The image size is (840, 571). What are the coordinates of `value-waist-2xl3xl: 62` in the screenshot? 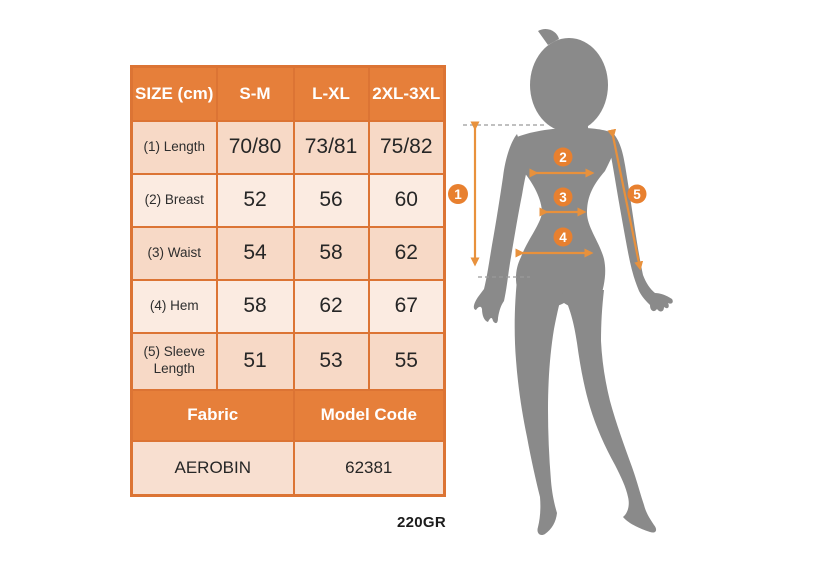 It's located at (406, 253).